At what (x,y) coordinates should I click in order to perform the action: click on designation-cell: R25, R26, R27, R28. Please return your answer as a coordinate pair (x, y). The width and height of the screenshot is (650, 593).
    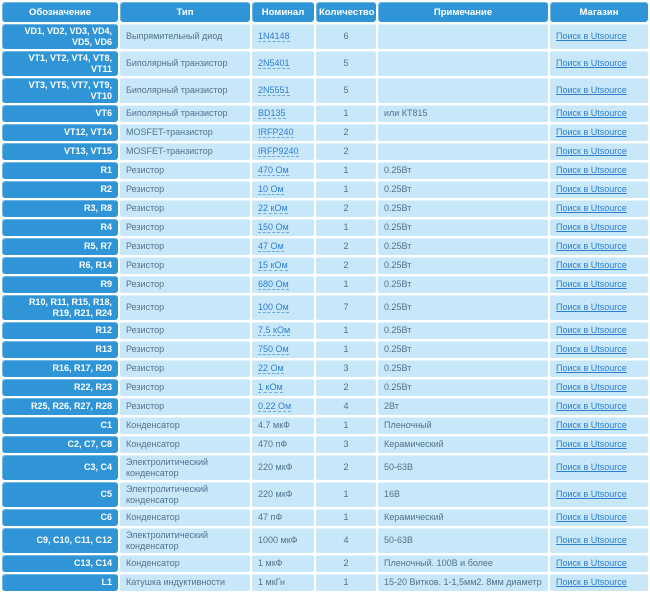
    Looking at the image, I should click on (60, 406).